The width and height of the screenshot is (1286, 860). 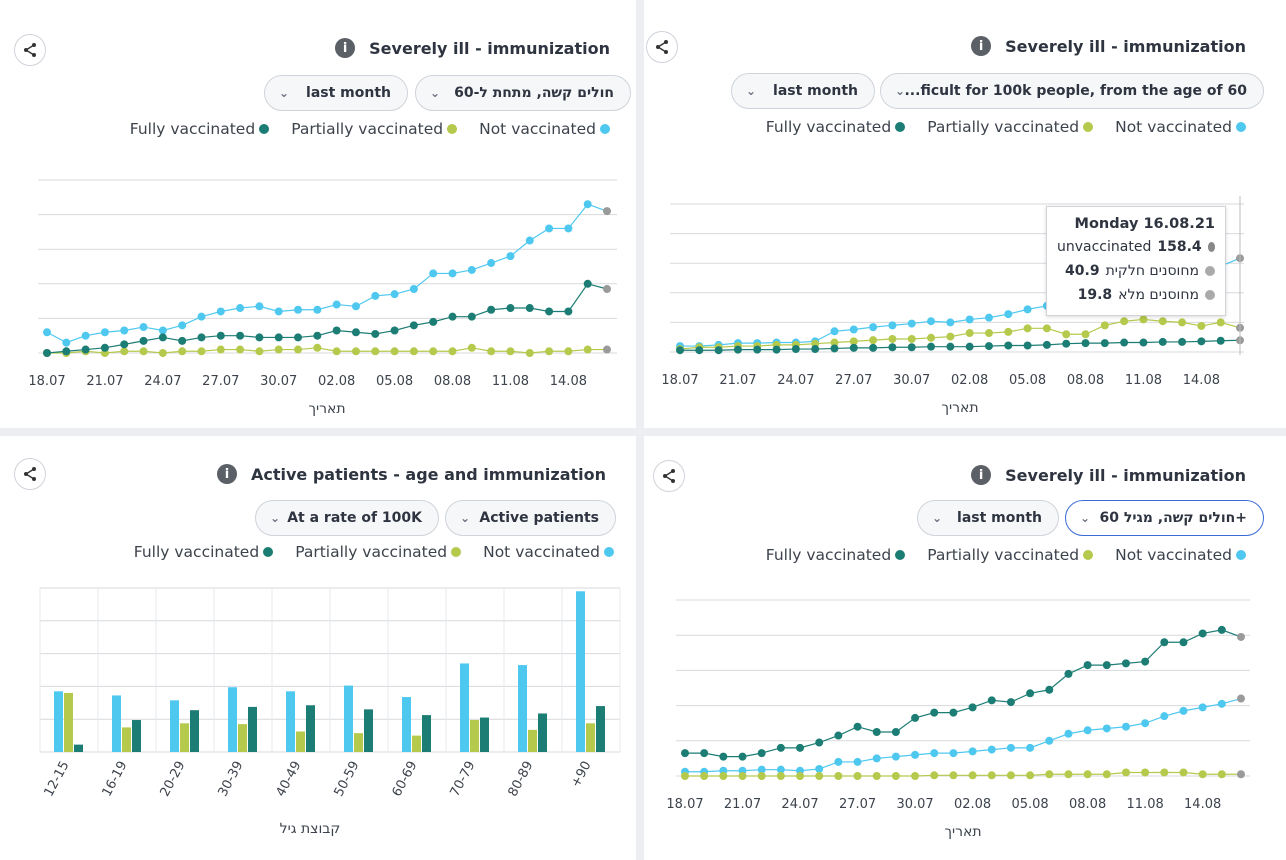 I want to click on metric-dropdown: ⌄ חולים קשה, מגיל 60+, so click(x=1164, y=518).